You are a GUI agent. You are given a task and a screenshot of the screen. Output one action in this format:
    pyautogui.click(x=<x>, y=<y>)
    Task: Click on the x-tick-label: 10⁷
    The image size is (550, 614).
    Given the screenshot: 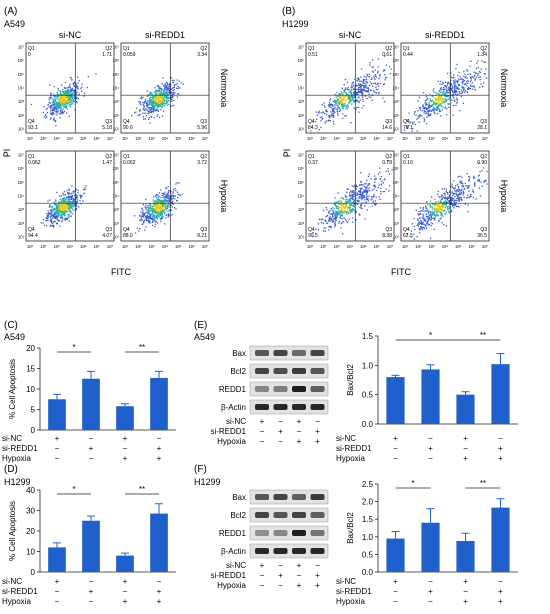 What is the action you would take?
    pyautogui.click(x=390, y=246)
    